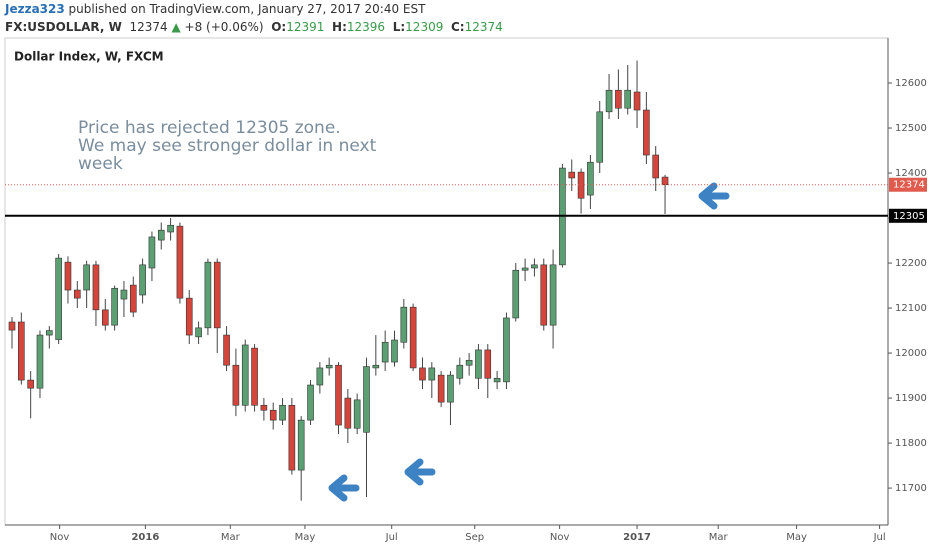 Image resolution: width=932 pixels, height=550 pixels. Describe the element at coordinates (911, 353) in the screenshot. I see `y-tick-label: 12000` at that location.